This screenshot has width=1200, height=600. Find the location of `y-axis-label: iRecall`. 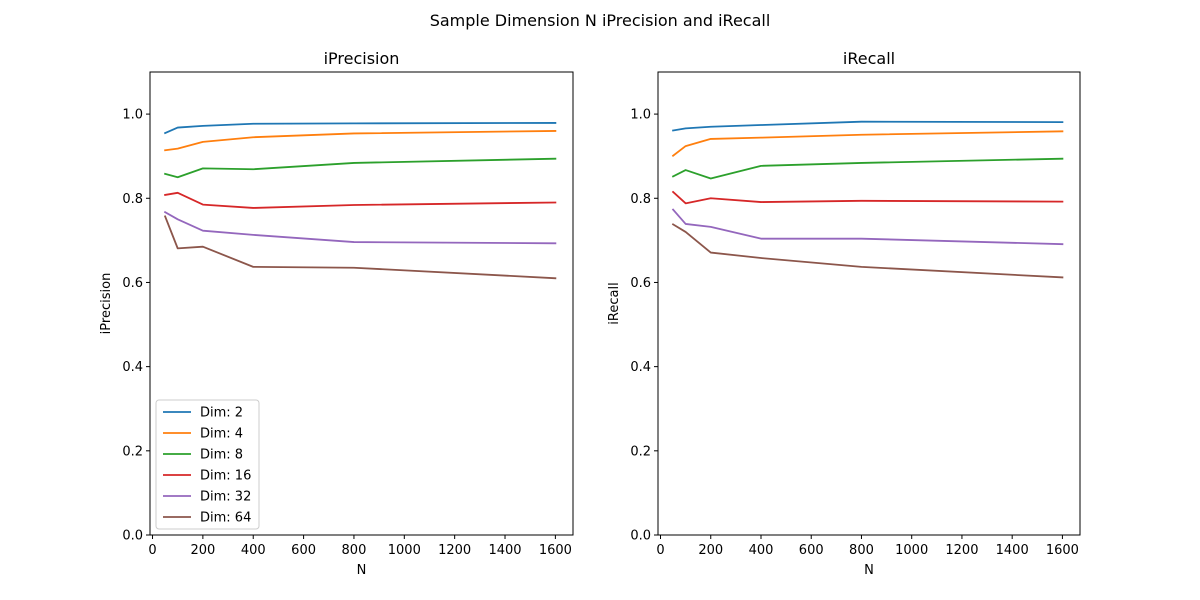

y-axis-label: iRecall is located at coordinates (614, 303).